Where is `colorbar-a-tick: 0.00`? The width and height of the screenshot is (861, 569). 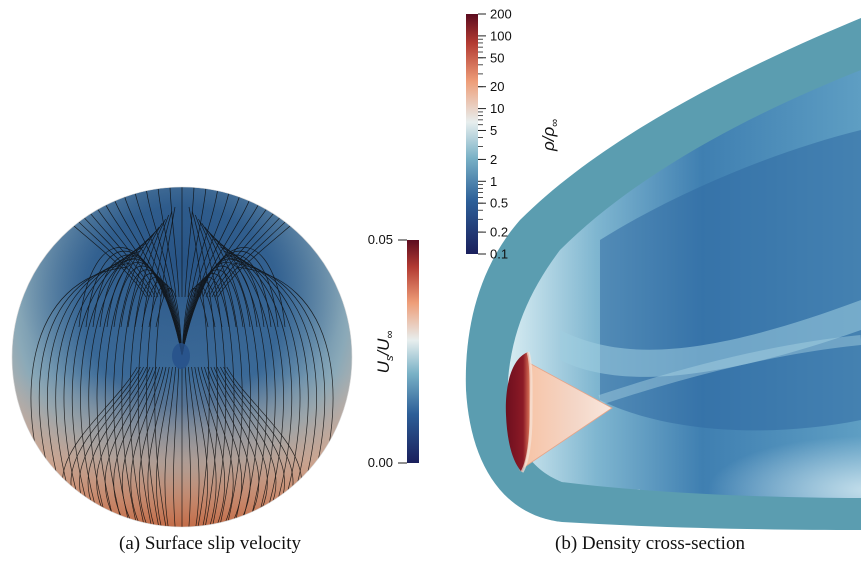 colorbar-a-tick: 0.00 is located at coordinates (380, 462).